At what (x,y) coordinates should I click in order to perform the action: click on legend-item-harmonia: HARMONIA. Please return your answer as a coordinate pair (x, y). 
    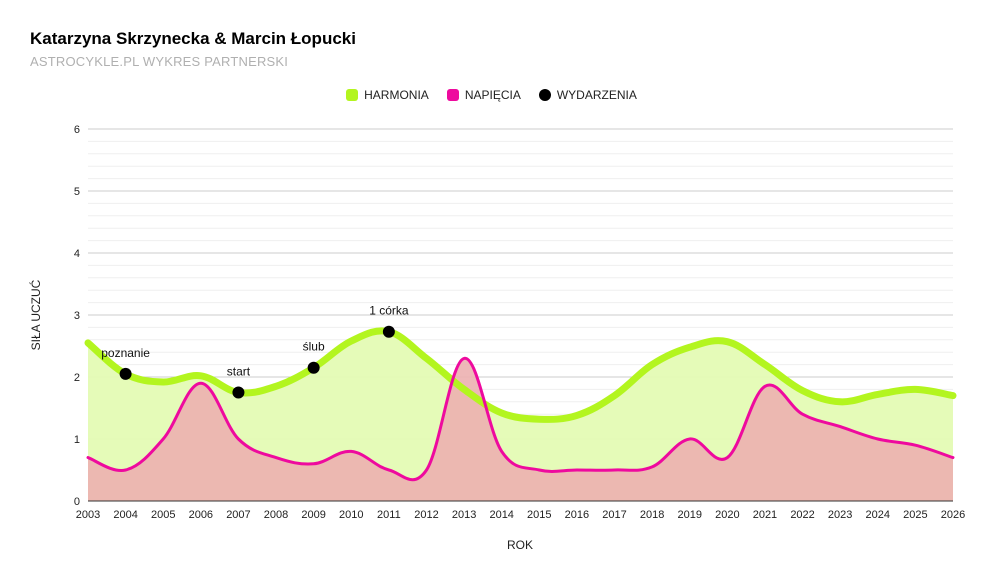
    Looking at the image, I should click on (387, 95).